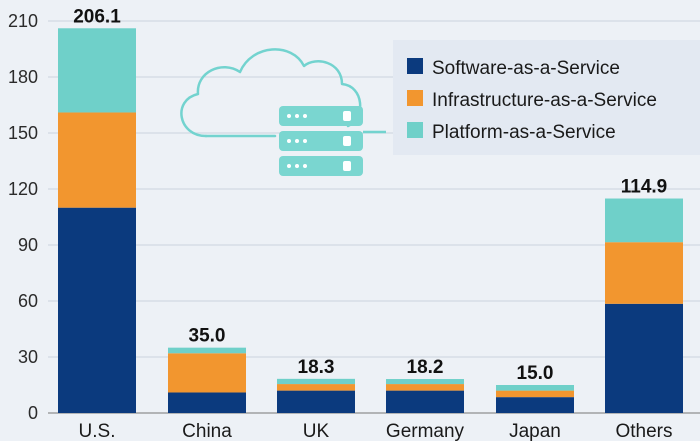 The image size is (700, 441). Describe the element at coordinates (23, 77) in the screenshot. I see `y-tick-label: 180` at that location.